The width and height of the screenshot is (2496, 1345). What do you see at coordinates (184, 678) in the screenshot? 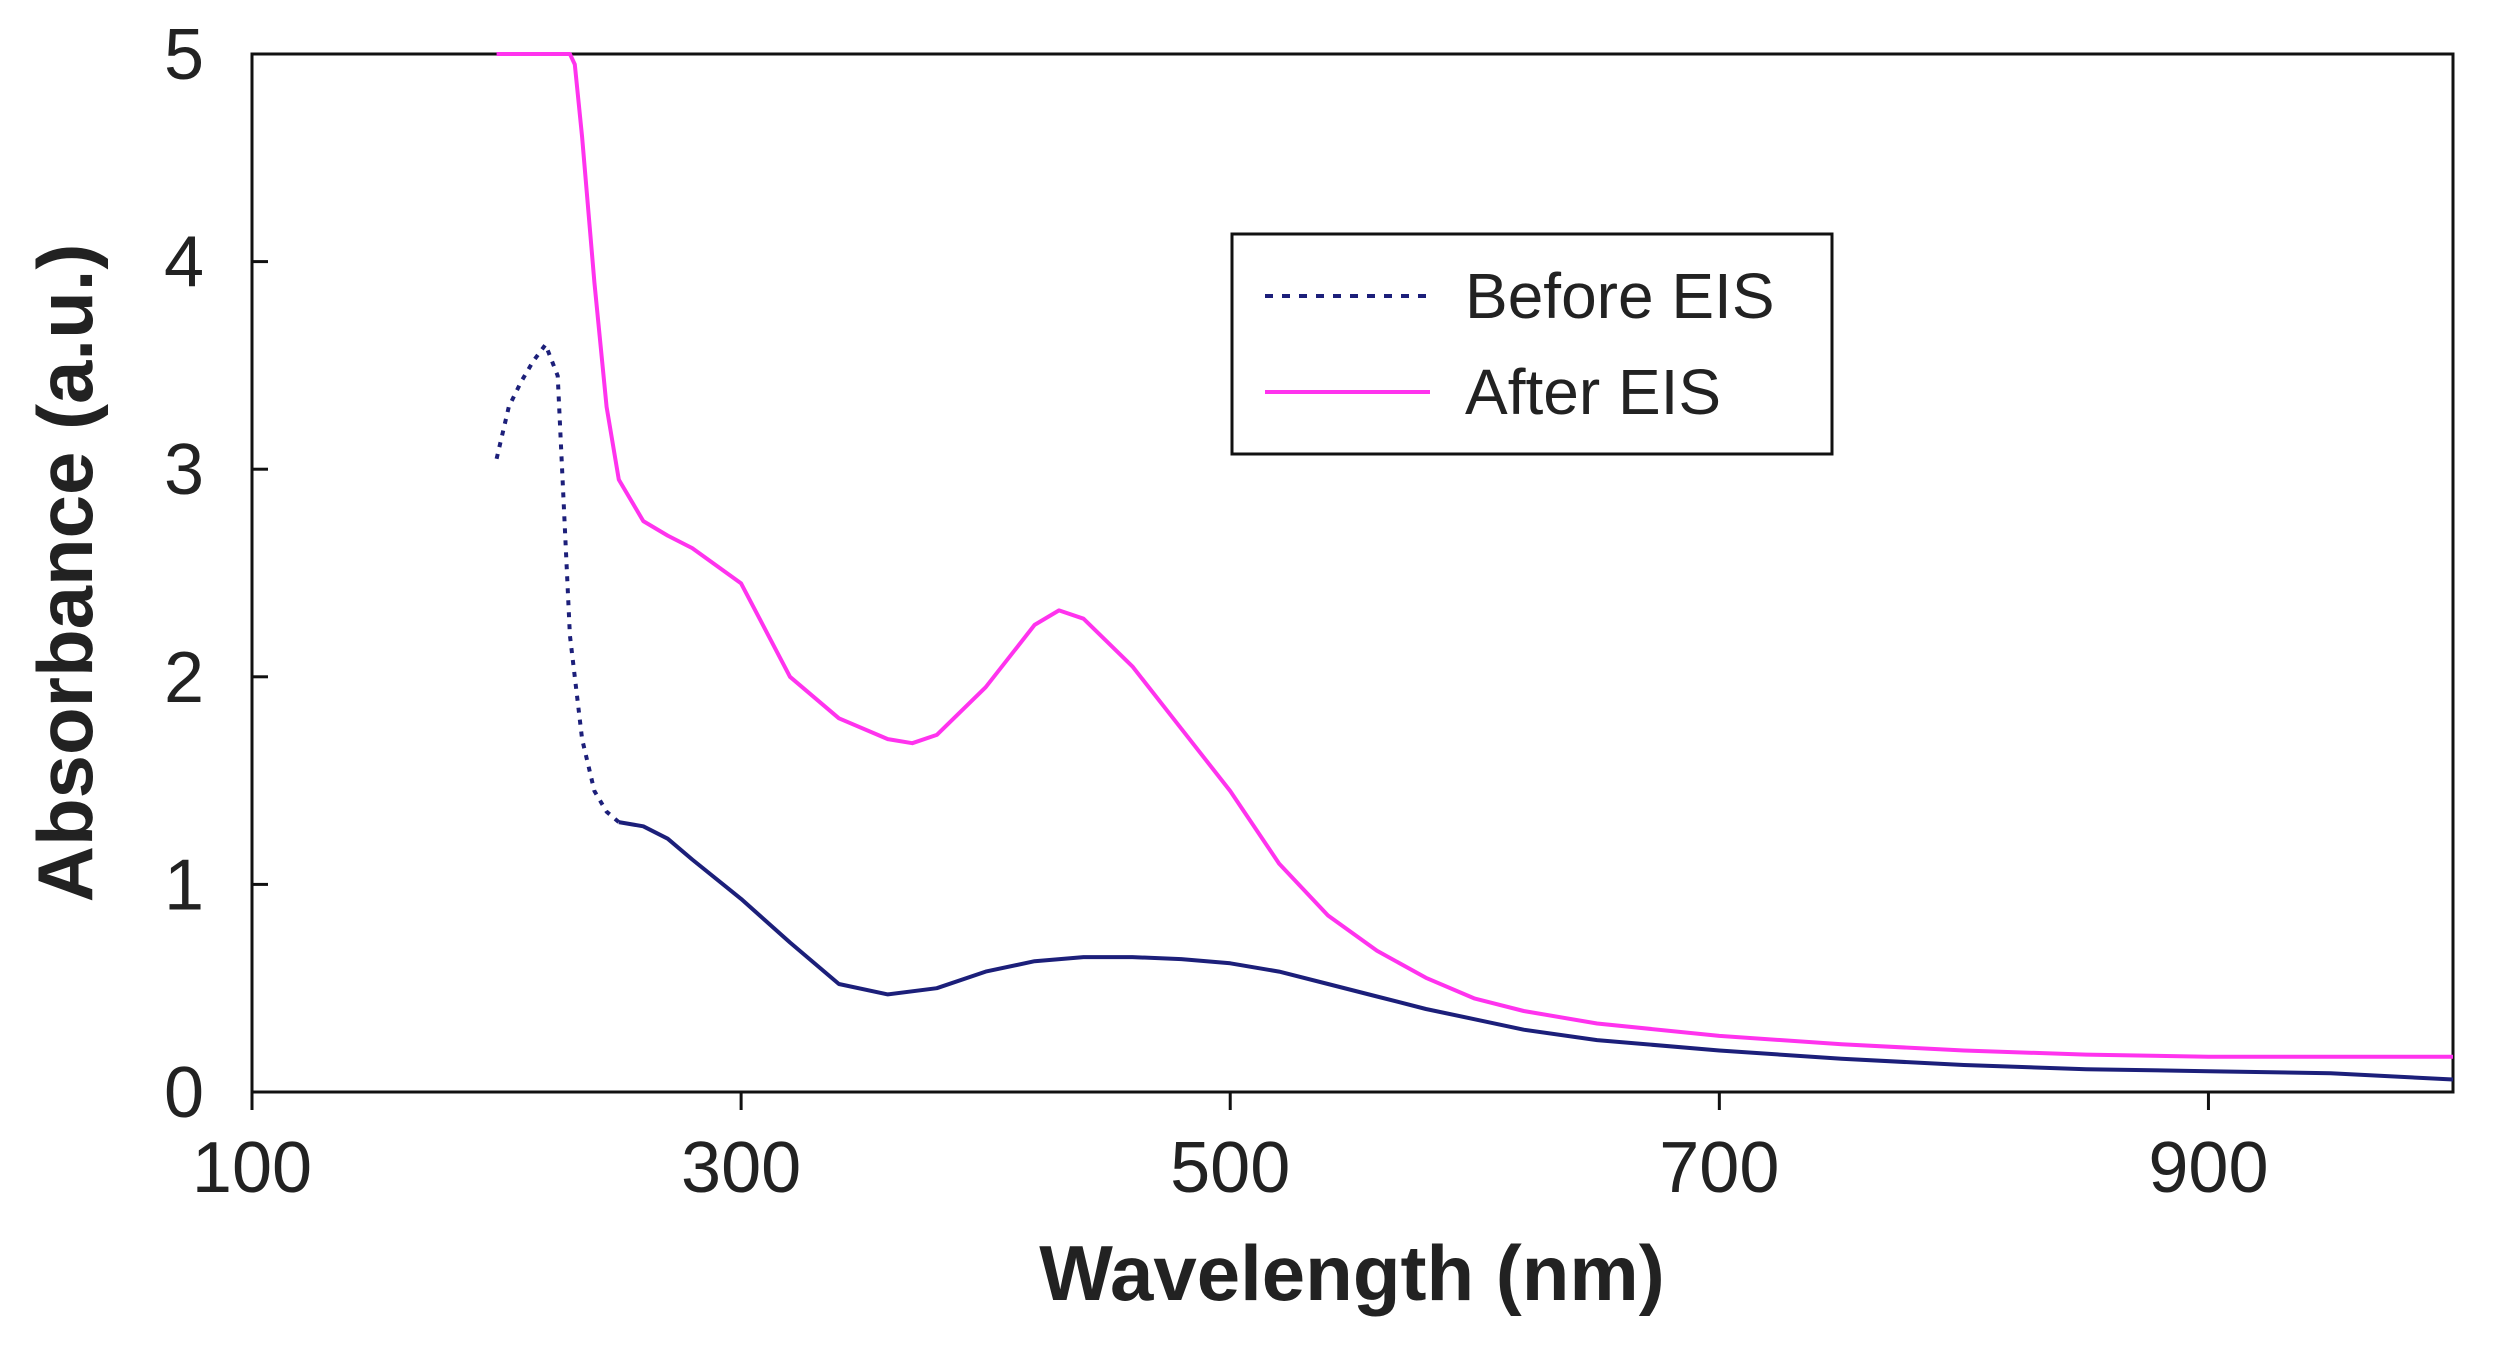
I see `y-tick-label-2: 2` at bounding box center [184, 678].